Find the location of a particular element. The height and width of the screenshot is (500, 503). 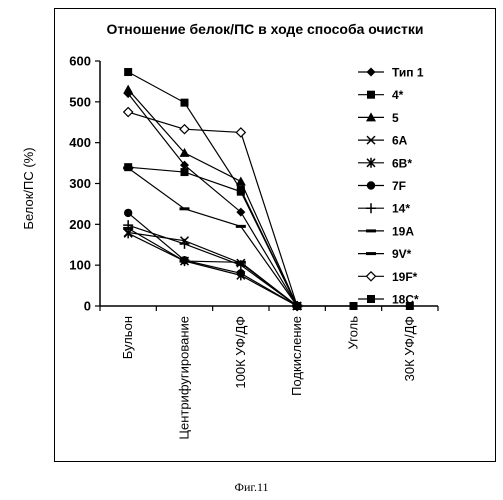

series-5-point is located at coordinates (128, 89).